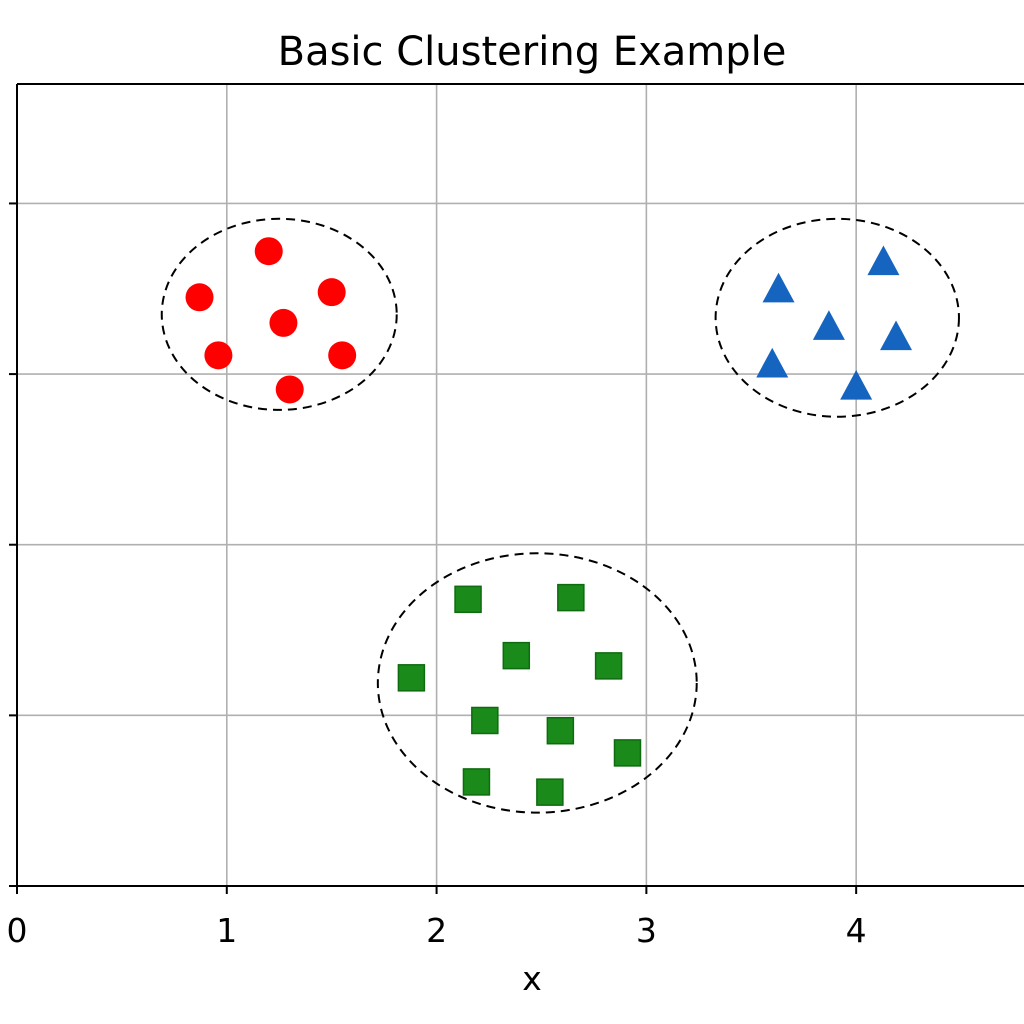 This screenshot has width=1024, height=1024. What do you see at coordinates (856, 930) in the screenshot?
I see `x-tick-label: 4` at bounding box center [856, 930].